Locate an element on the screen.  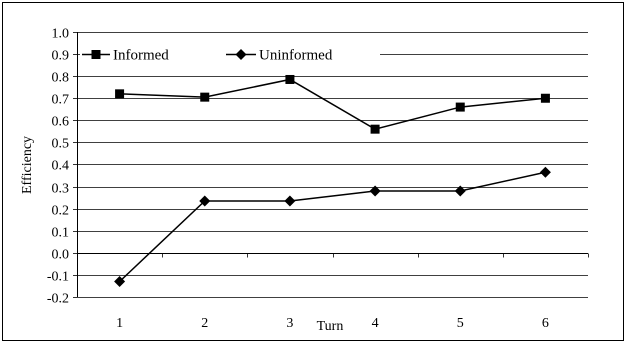
legend: Informed Uninformed is located at coordinates (230, 54).